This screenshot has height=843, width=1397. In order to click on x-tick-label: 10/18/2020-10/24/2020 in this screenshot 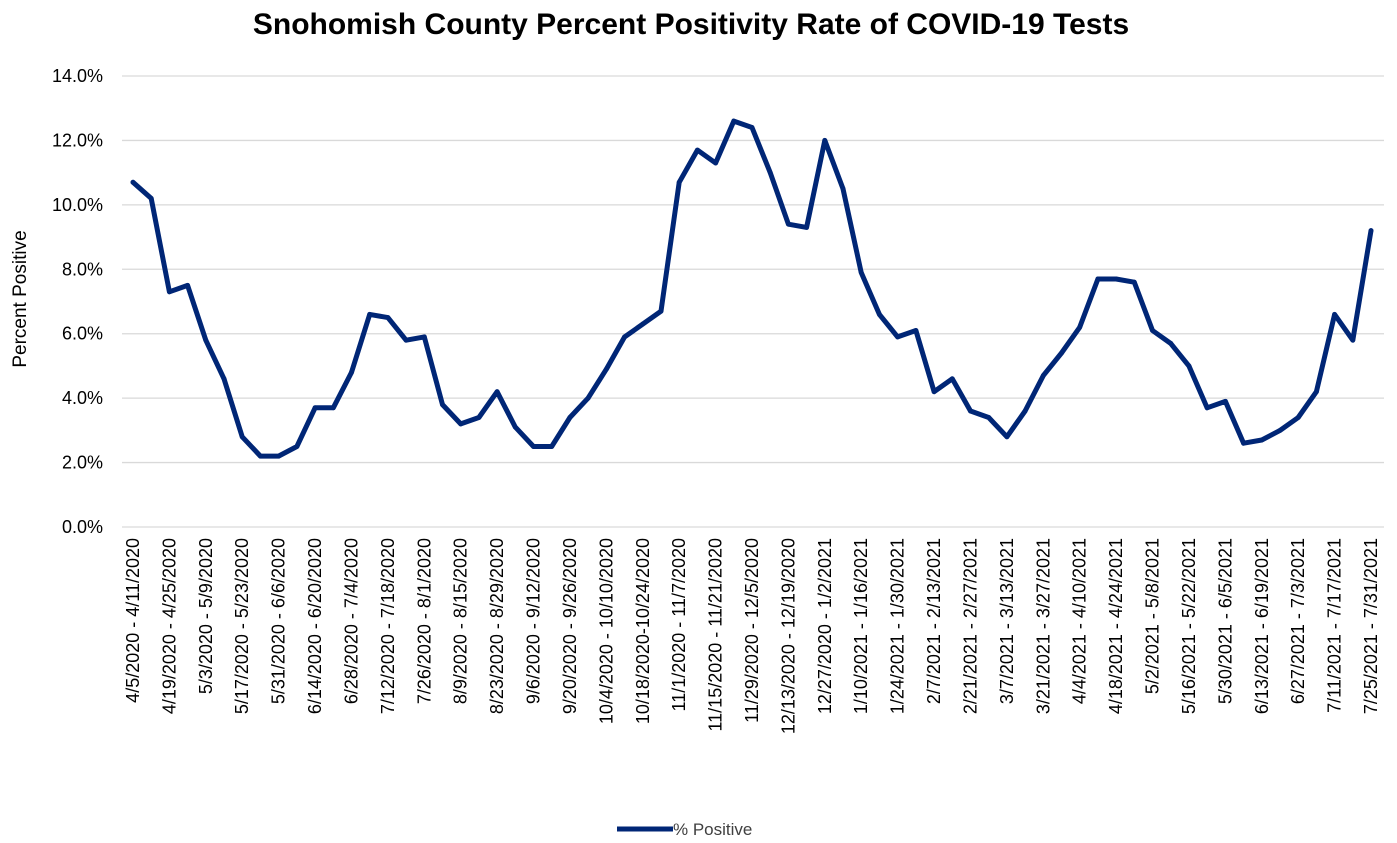, I will do `click(643, 631)`.